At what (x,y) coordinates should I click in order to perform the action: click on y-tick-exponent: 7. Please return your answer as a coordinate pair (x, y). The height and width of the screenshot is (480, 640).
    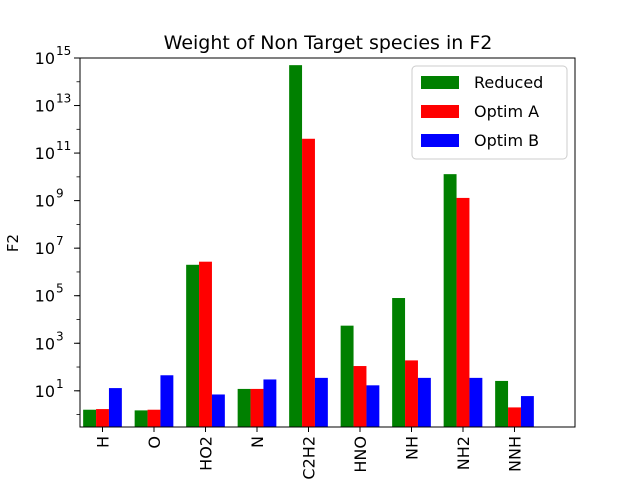
    Looking at the image, I should click on (60, 241).